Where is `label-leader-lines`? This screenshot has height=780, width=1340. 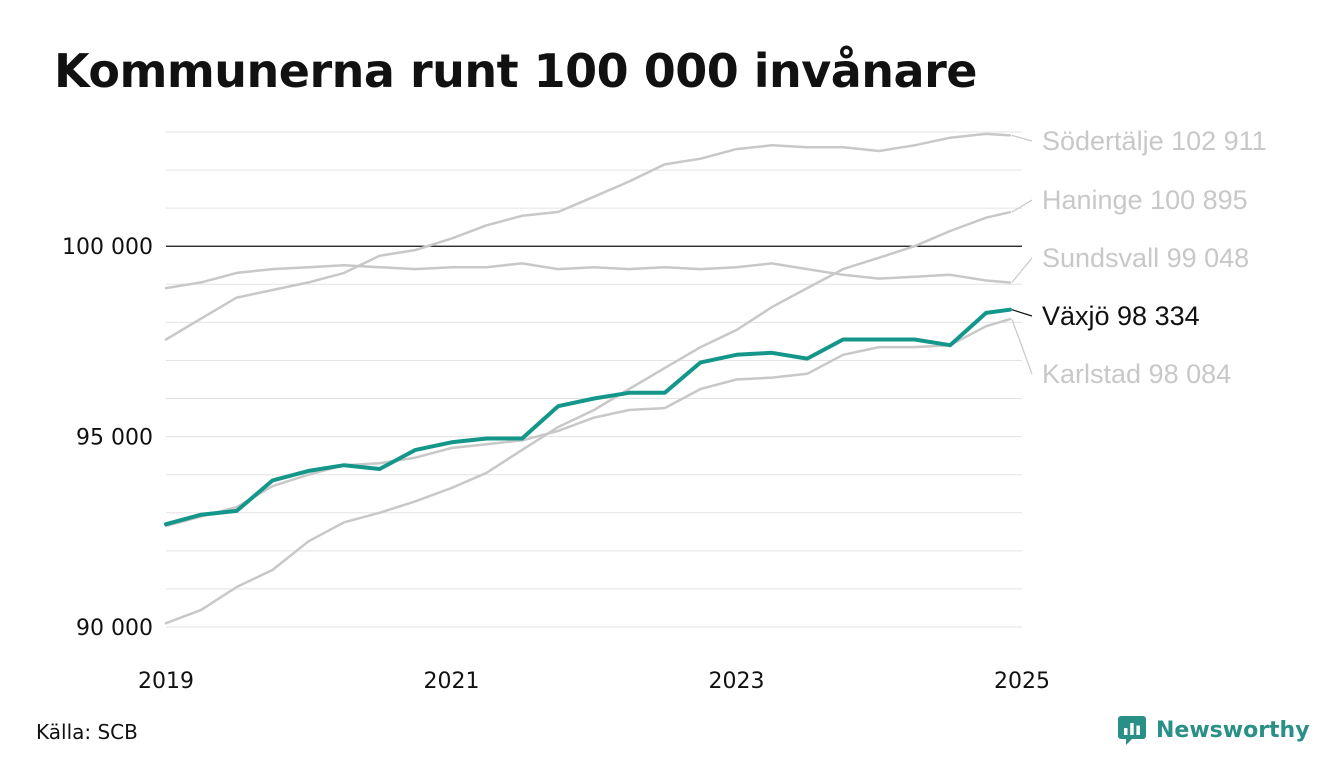 label-leader-lines is located at coordinates (1022, 254).